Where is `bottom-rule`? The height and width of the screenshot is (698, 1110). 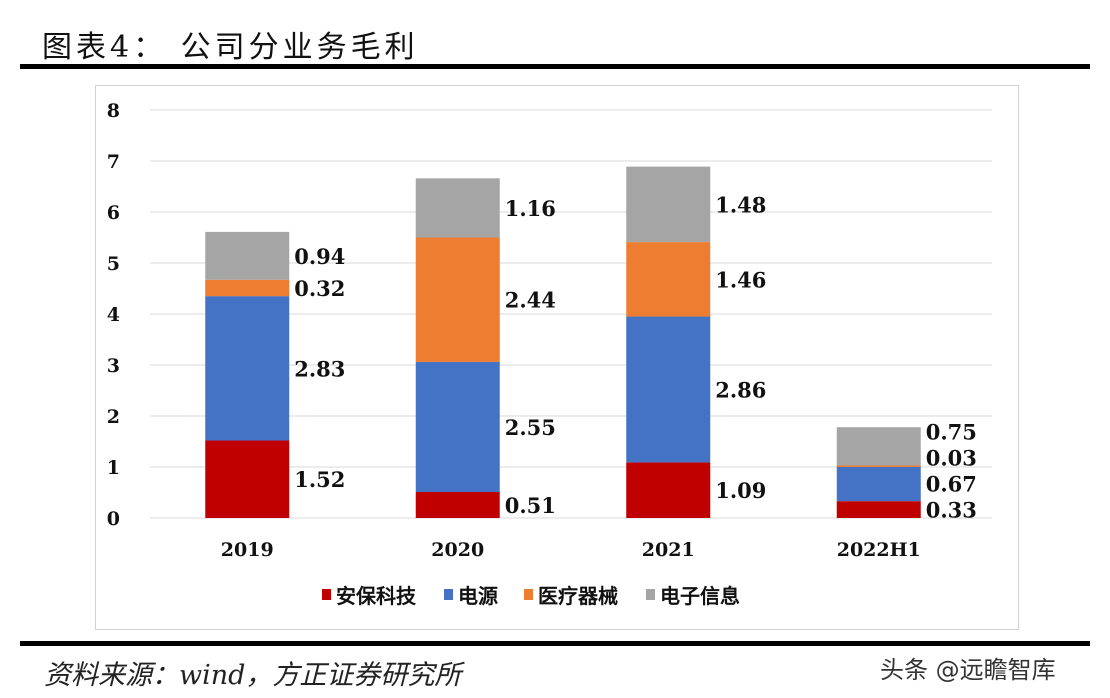
bottom-rule is located at coordinates (555, 643).